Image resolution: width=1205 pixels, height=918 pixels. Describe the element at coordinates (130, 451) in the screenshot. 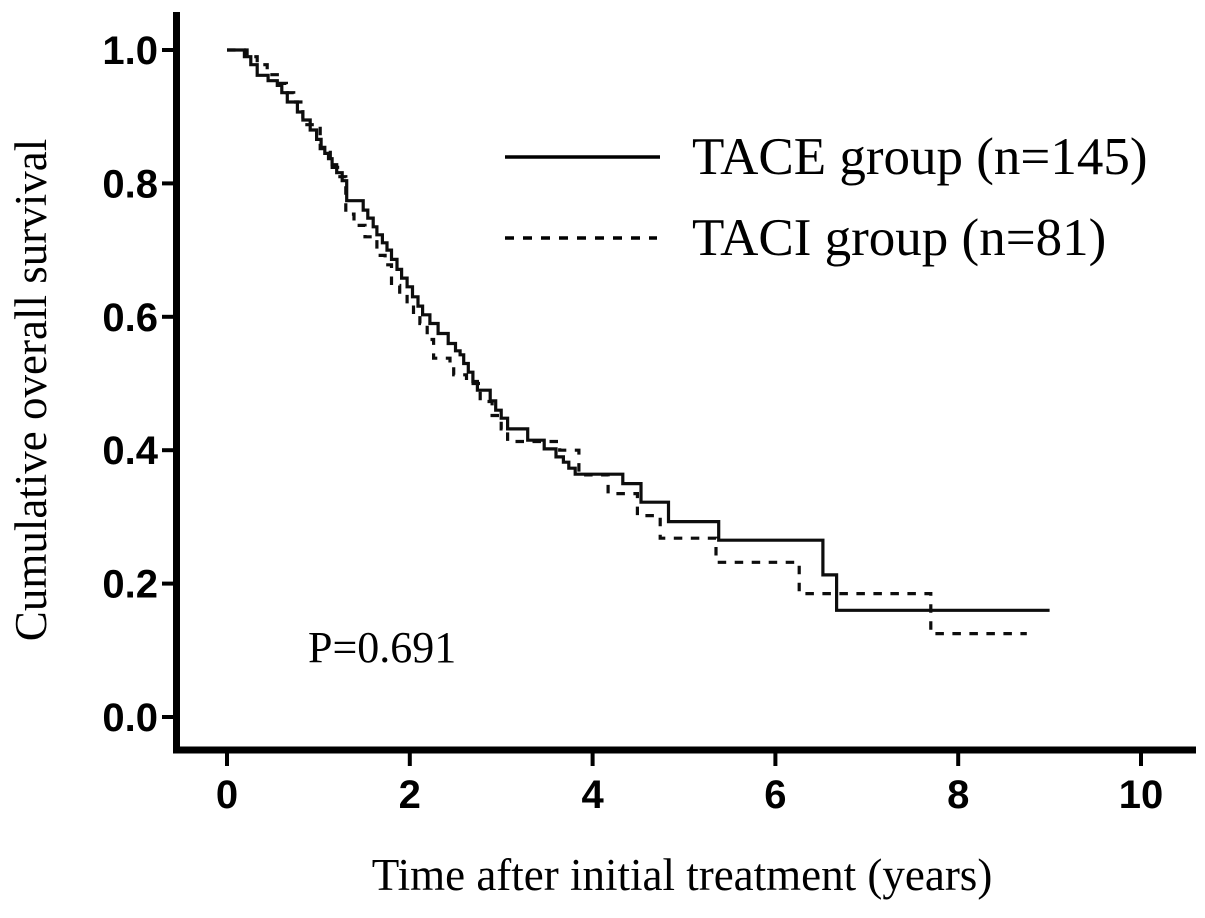

I see `y-tick-label: 0.4` at that location.